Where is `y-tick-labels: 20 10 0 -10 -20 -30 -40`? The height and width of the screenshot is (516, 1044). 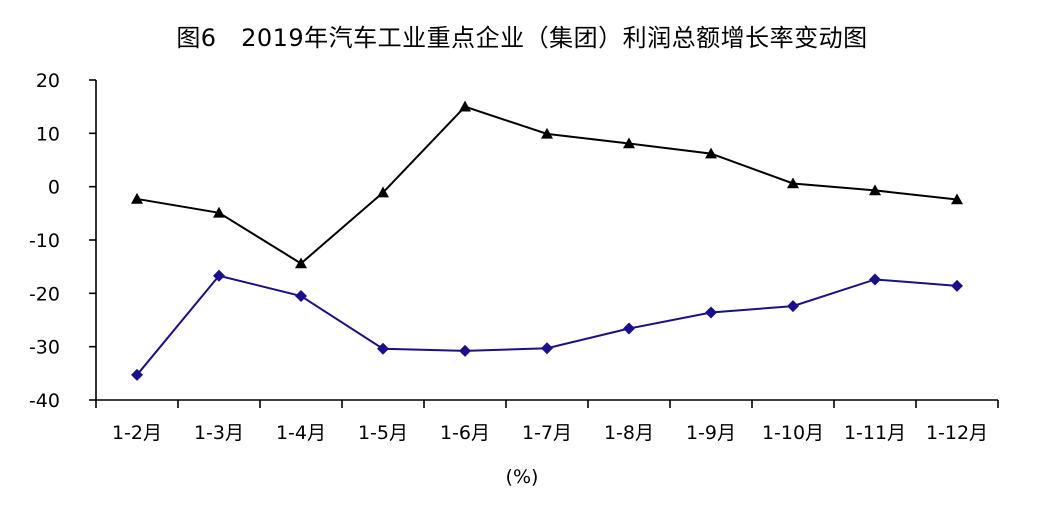 y-tick-labels: 20 10 0 -10 -20 -30 -40 is located at coordinates (44, 241).